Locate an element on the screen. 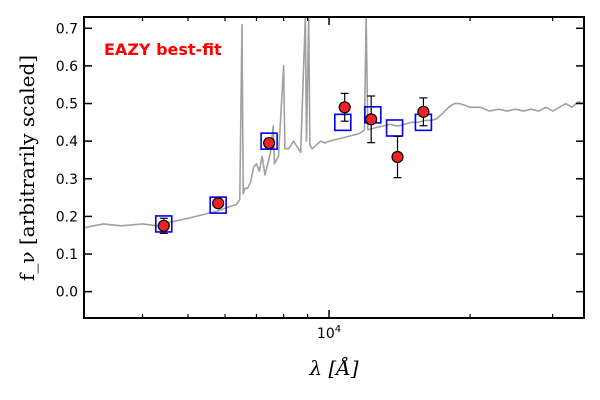 The width and height of the screenshot is (600, 400). x-axis-label: λ [Å] is located at coordinates (333, 367).